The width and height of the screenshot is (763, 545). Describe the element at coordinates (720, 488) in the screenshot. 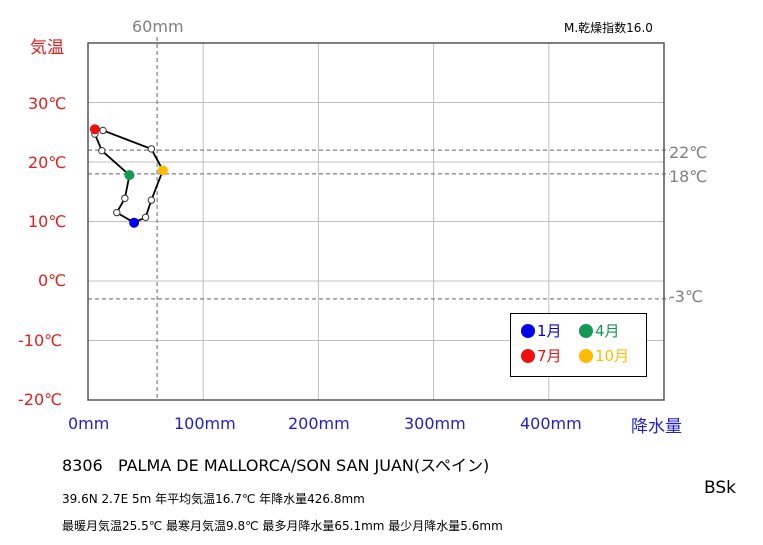

I see `climate-class: BSk` at that location.